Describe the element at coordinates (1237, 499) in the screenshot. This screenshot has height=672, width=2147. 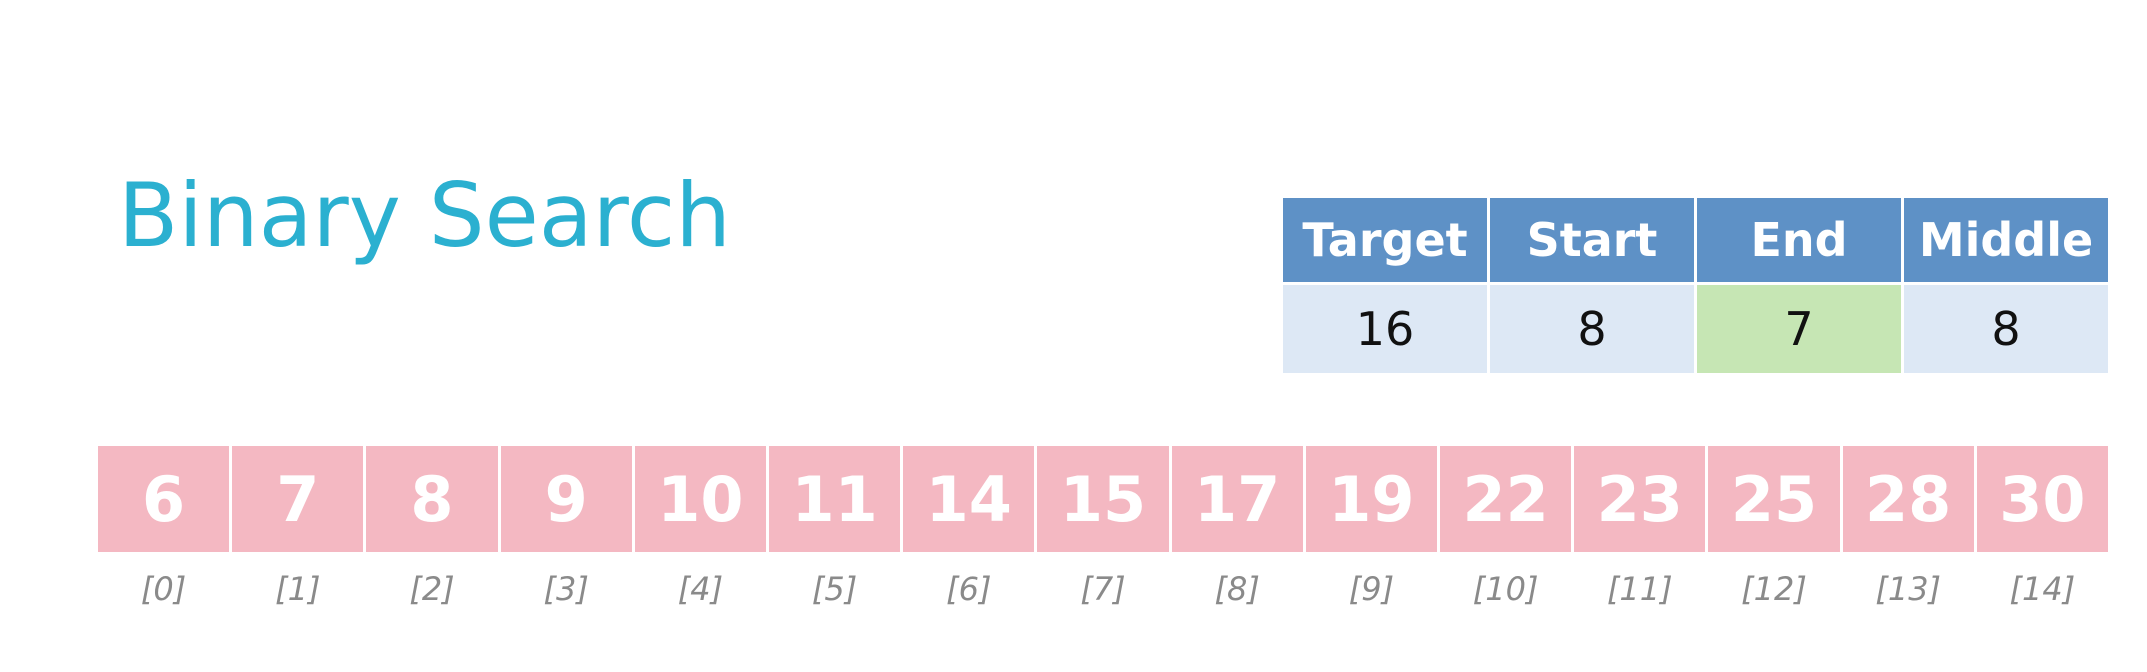
I see `array-cell-value: 17` at that location.